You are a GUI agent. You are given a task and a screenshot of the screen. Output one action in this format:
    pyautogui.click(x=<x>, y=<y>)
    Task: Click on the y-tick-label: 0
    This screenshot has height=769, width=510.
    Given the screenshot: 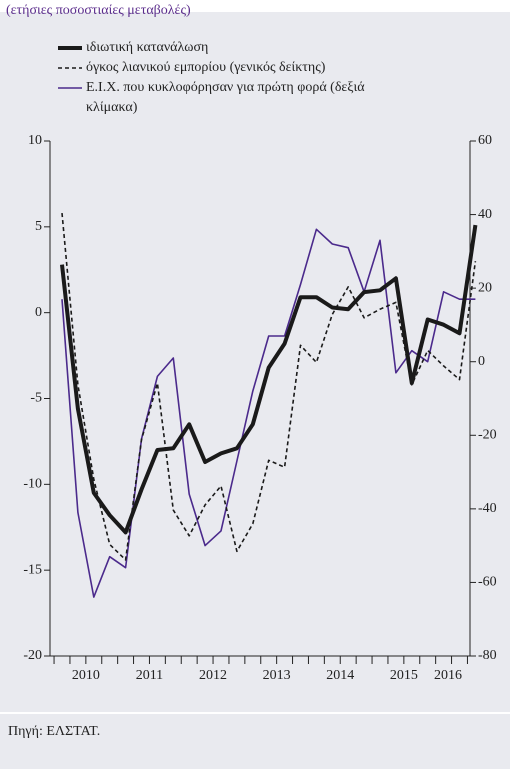 What is the action you would take?
    pyautogui.click(x=38, y=312)
    